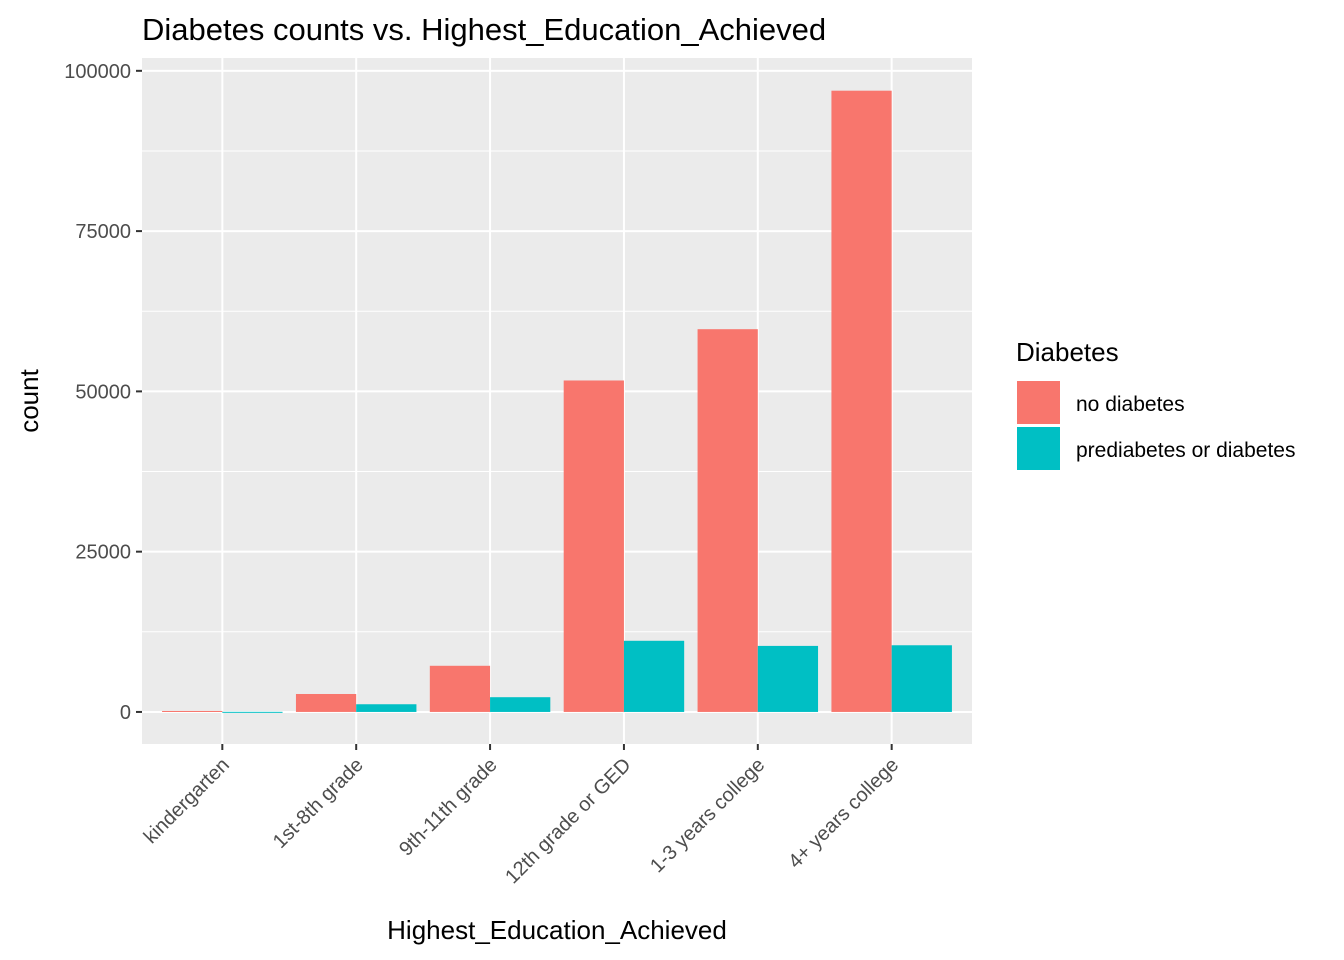  Describe the element at coordinates (1067, 352) in the screenshot. I see `legend-title: Diabetes` at that location.